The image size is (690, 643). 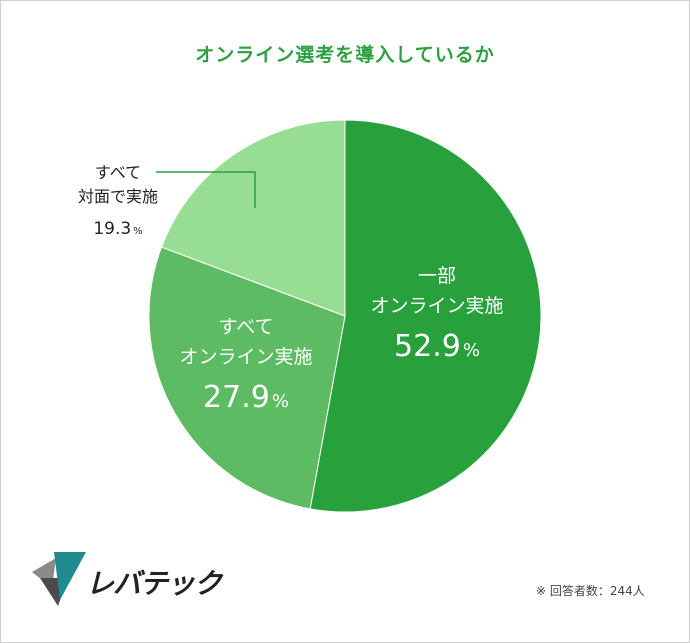 I want to click on slice-value-label: 27.9%, so click(x=246, y=397).